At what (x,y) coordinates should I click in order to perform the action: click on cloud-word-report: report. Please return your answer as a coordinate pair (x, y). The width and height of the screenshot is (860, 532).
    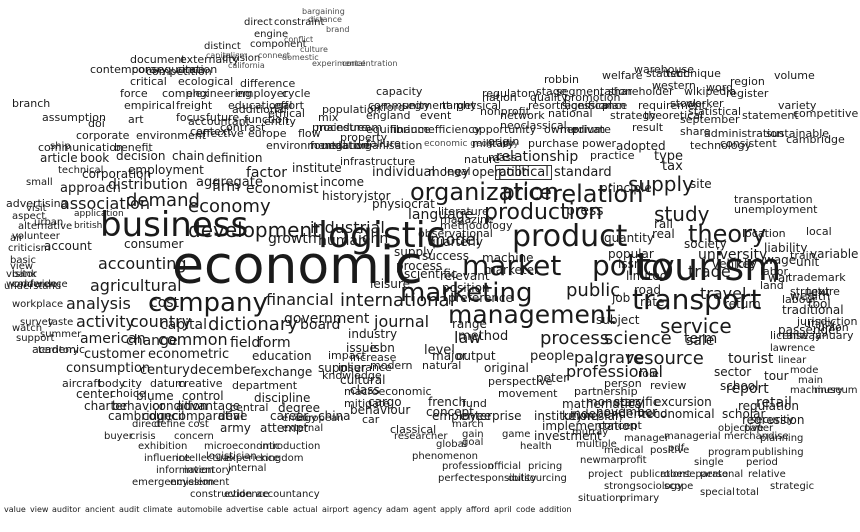
    Looking at the image, I should click on (747, 389).